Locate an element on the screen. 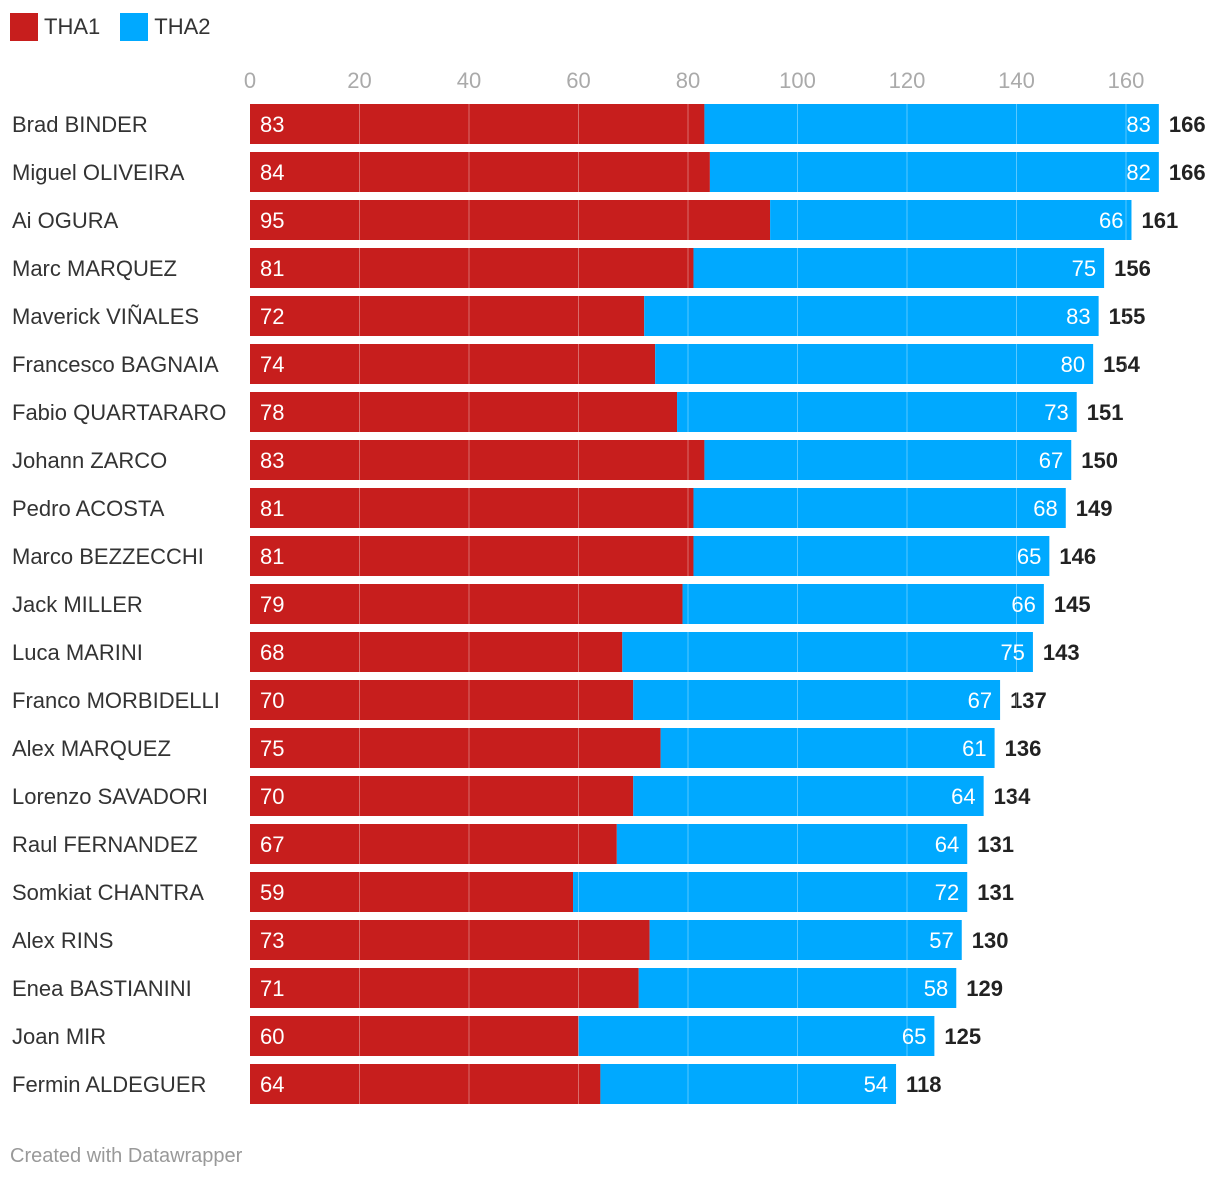 The height and width of the screenshot is (1182, 1220). data-label-tha1: 60 is located at coordinates (272, 1036).